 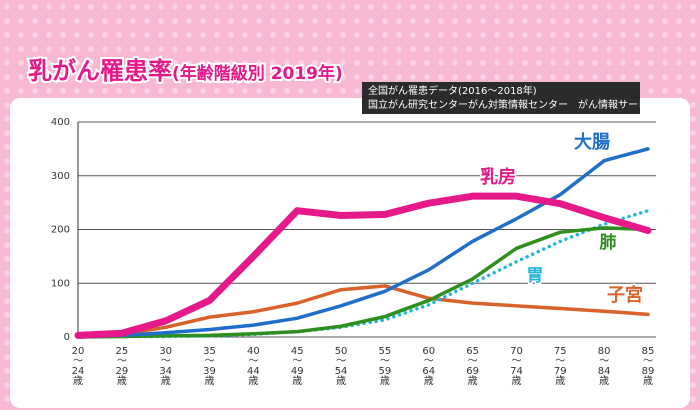 I want to click on chart-title: 乳がん罹患率, so click(x=100, y=71).